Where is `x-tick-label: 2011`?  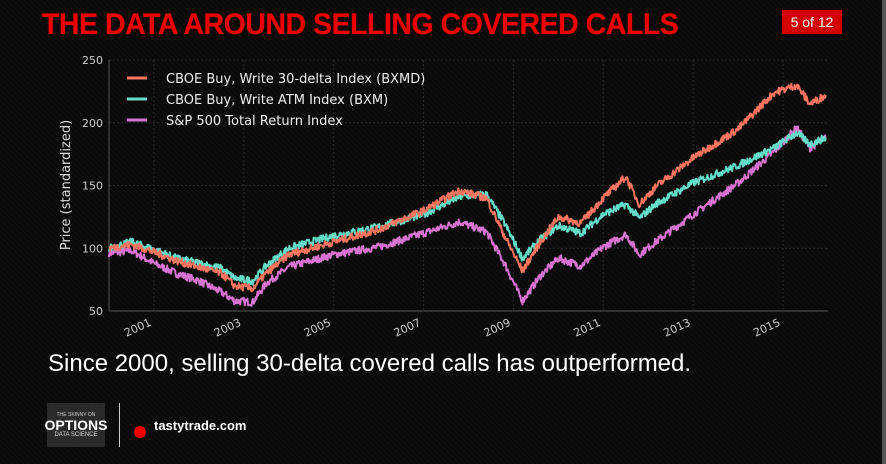
x-tick-label: 2011 is located at coordinates (587, 328).